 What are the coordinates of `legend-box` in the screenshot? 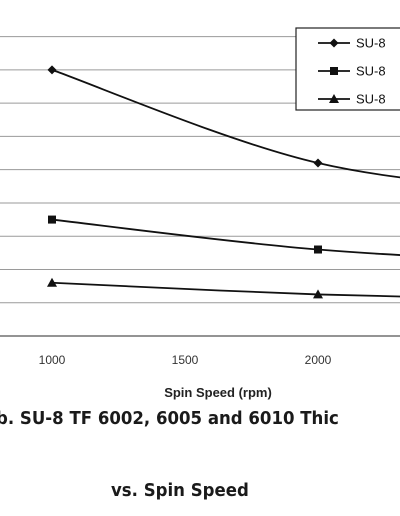 It's located at (347, 69).